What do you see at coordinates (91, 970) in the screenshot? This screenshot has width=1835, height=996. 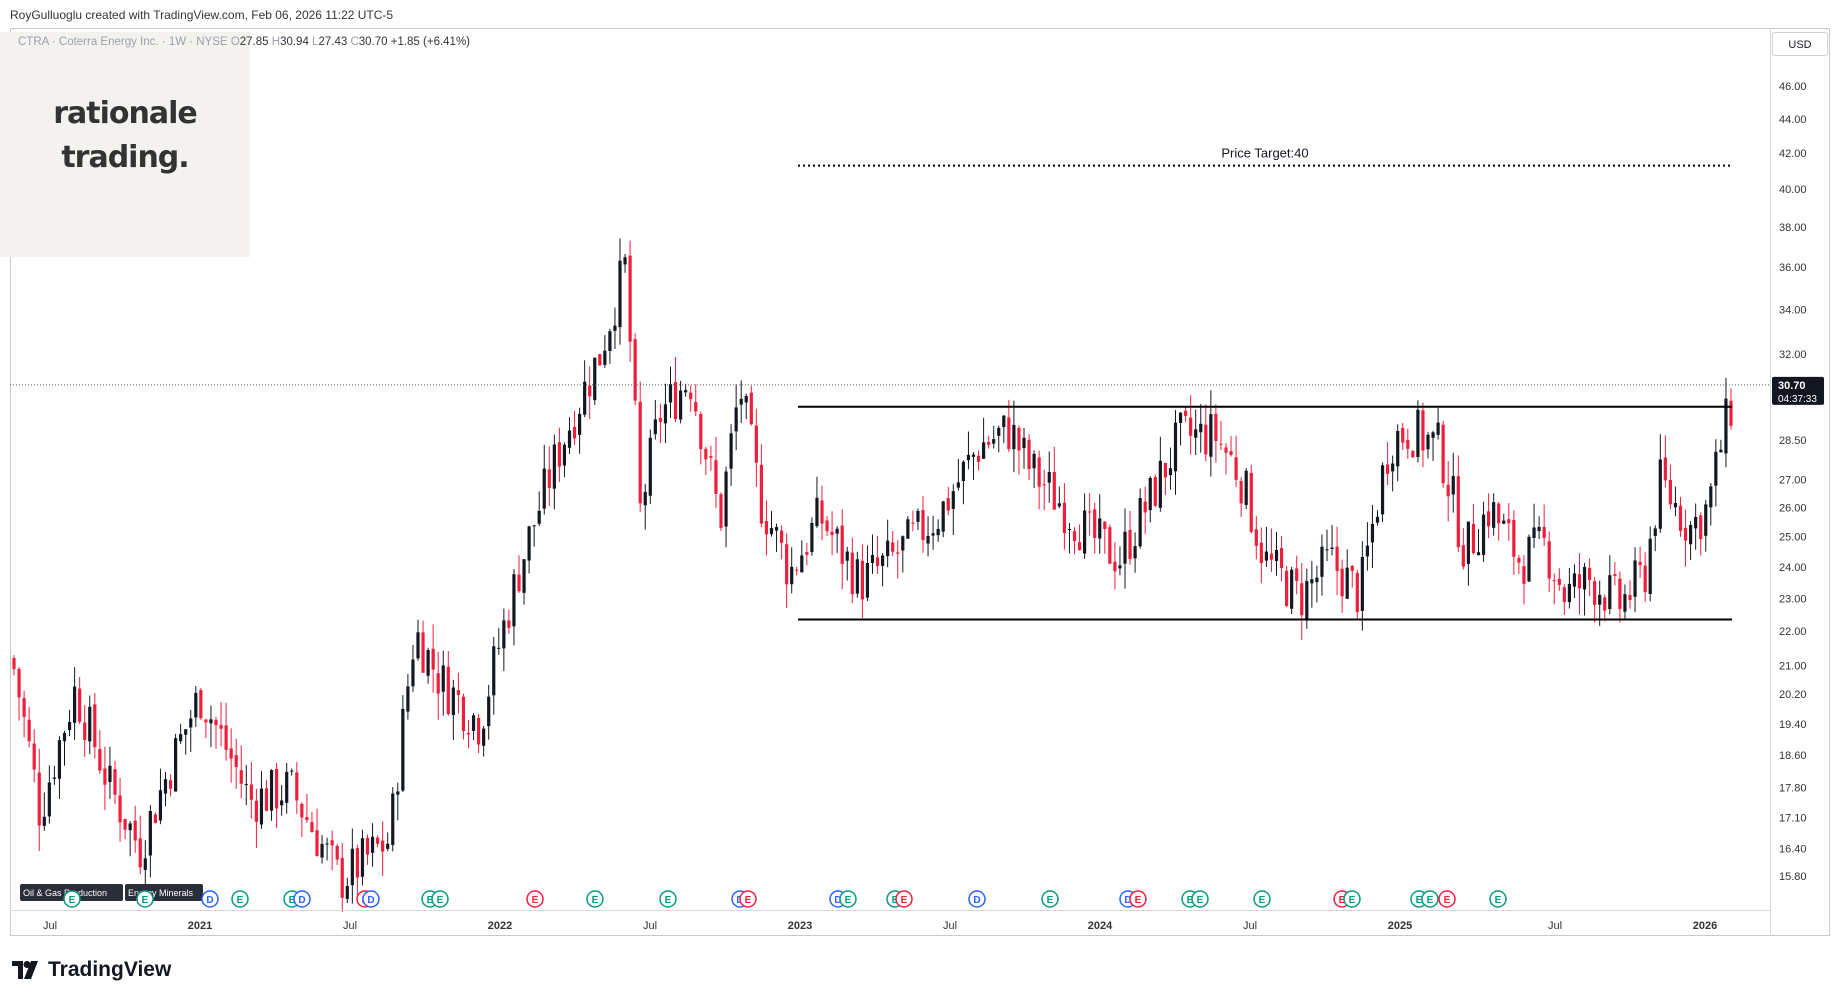 I see `tradingview-brand: TradingView` at bounding box center [91, 970].